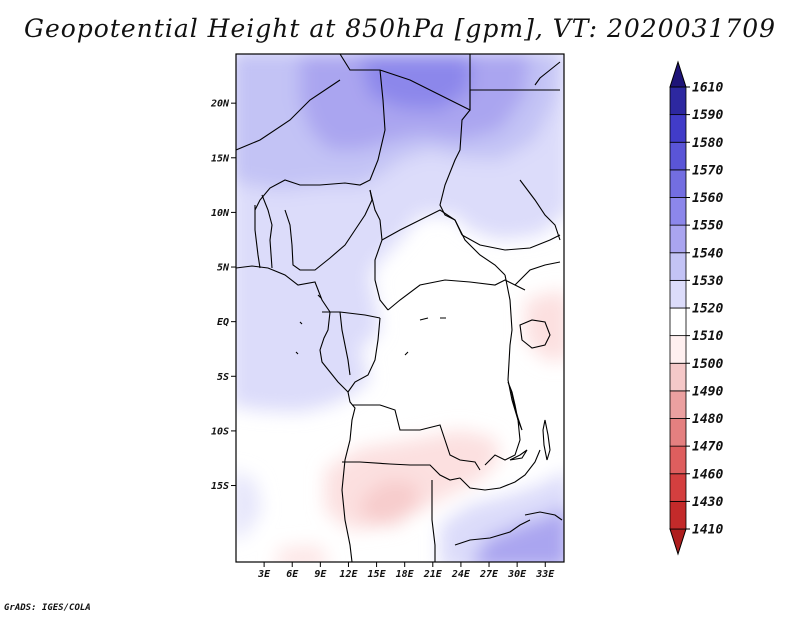 This screenshot has height=618, width=800. What do you see at coordinates (405, 574) in the screenshot?
I see `lon-tick-label: 18E` at bounding box center [405, 574].